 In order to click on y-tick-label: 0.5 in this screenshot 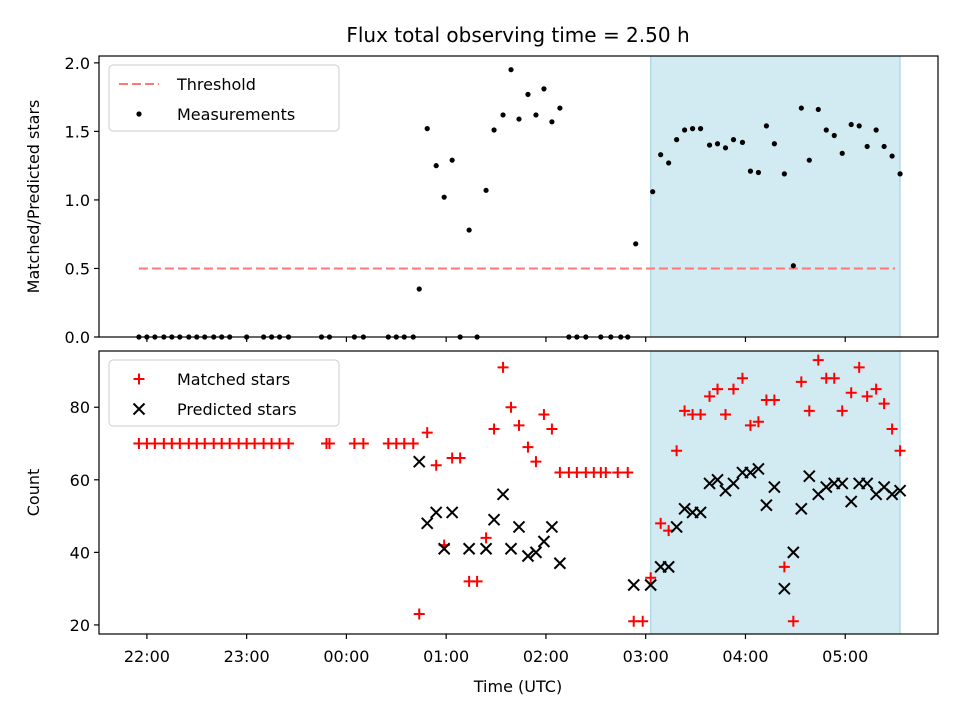, I will do `click(77, 268)`.